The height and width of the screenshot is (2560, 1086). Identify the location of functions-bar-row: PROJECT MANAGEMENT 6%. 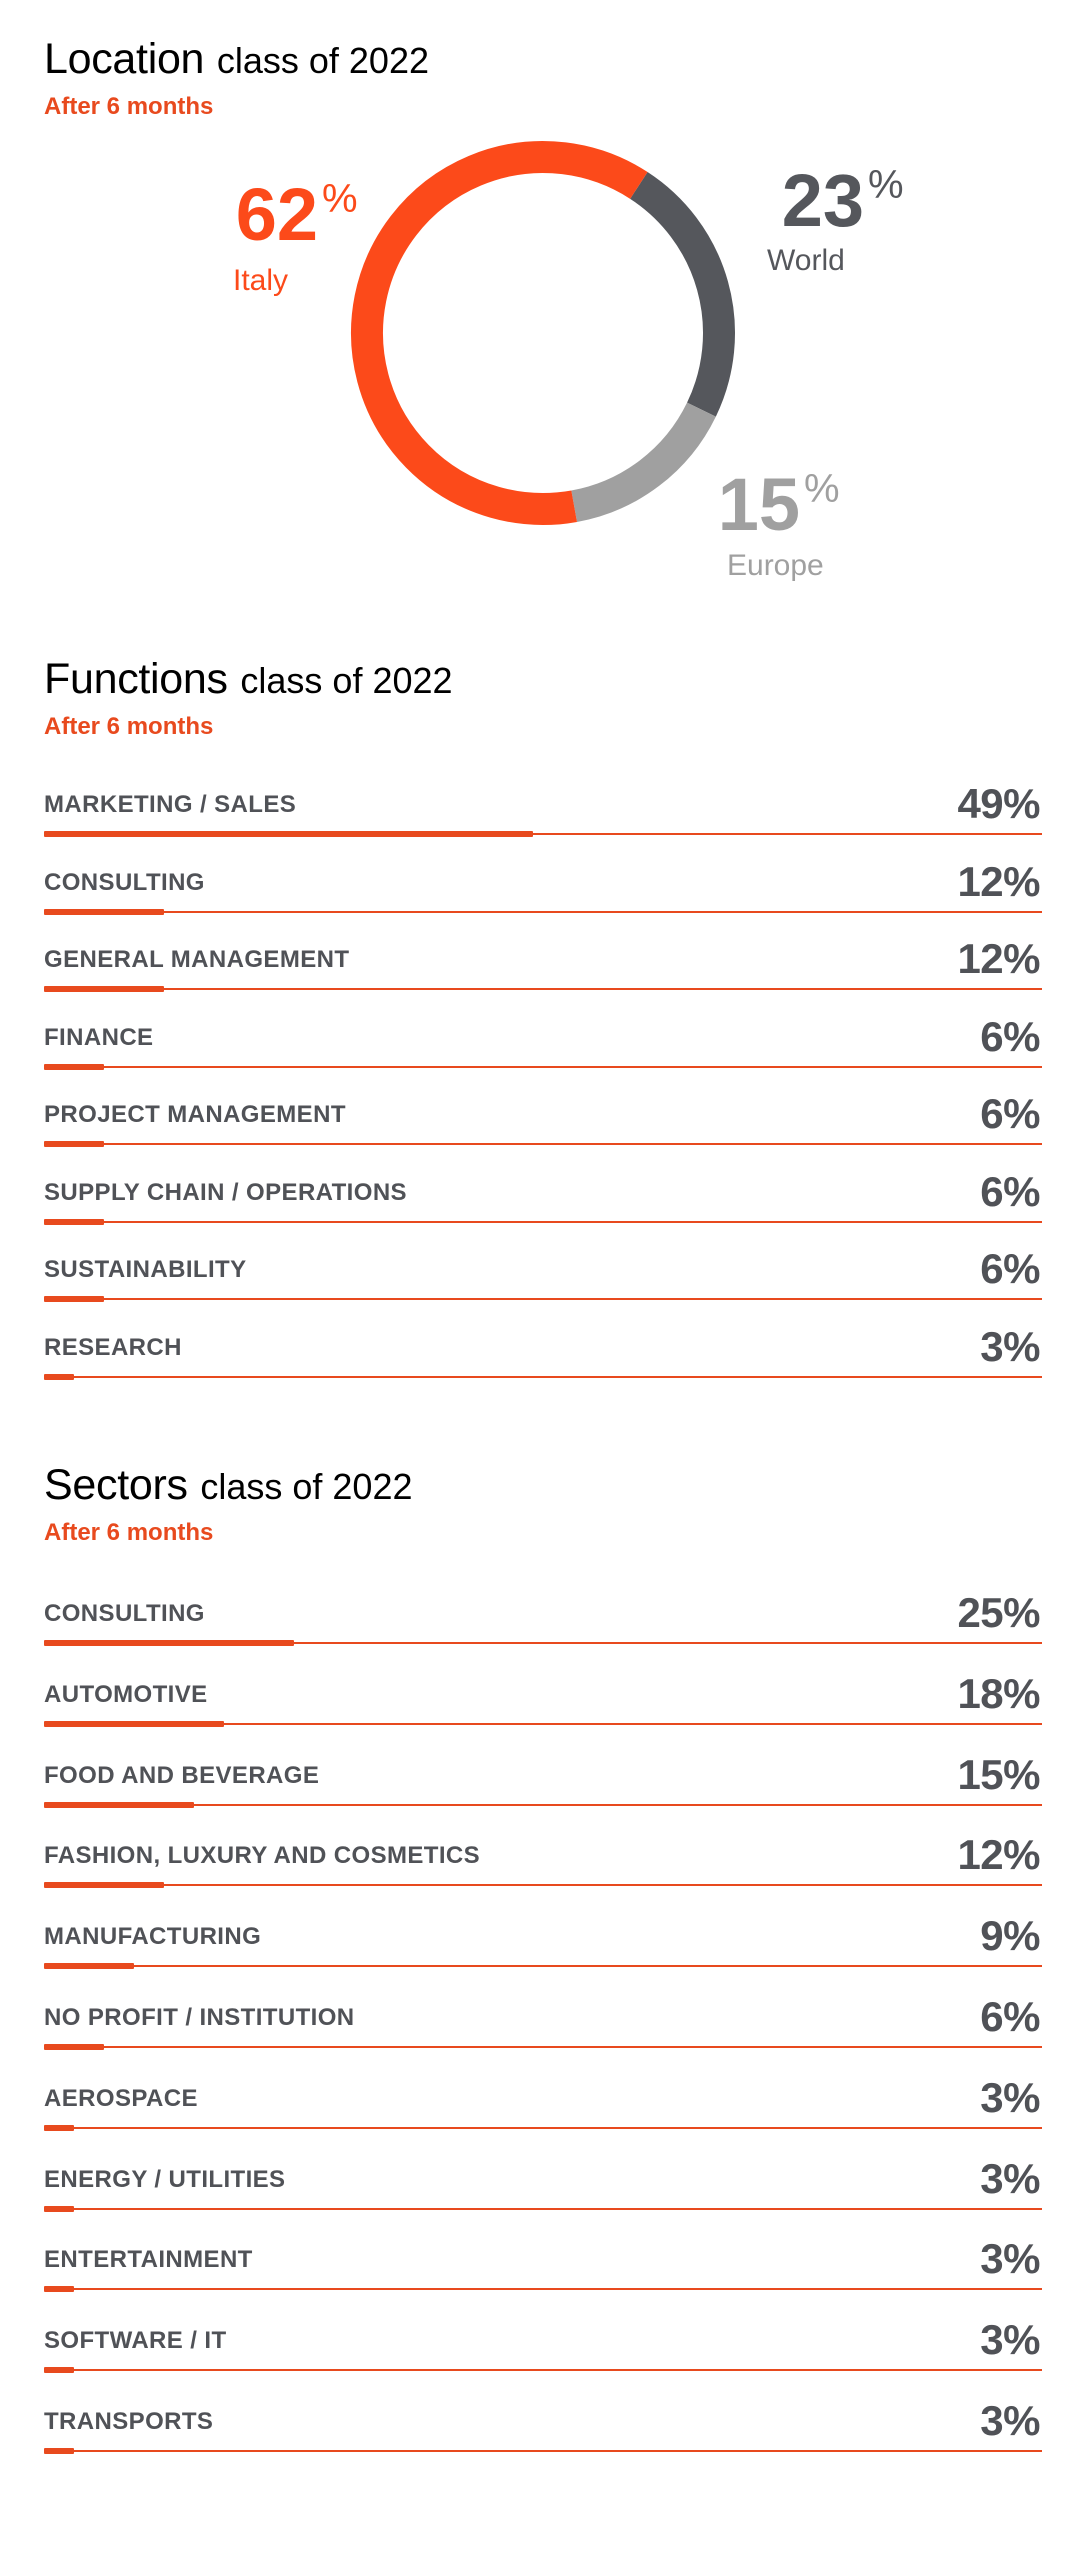
(543, 1116).